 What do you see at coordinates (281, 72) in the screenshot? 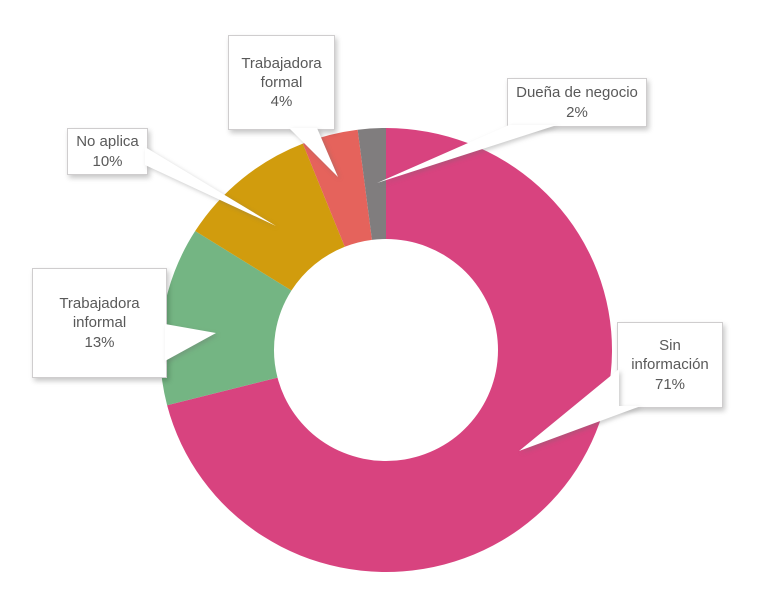
I see `callout-label: Trabajadora formal` at bounding box center [281, 72].